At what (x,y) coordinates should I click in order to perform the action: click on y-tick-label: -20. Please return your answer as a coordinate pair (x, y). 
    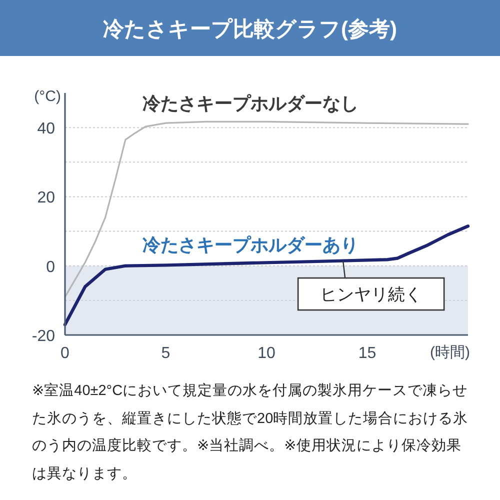
    Looking at the image, I should click on (44, 336).